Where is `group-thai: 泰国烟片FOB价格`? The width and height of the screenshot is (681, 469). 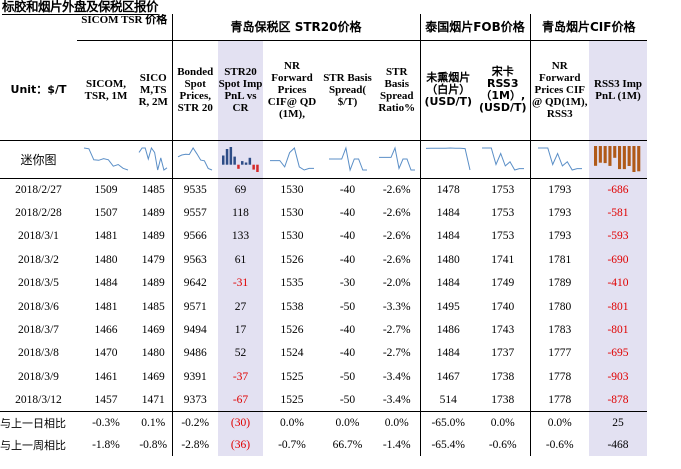
group-thai: 泰国烟片FOB价格 is located at coordinates (474, 27).